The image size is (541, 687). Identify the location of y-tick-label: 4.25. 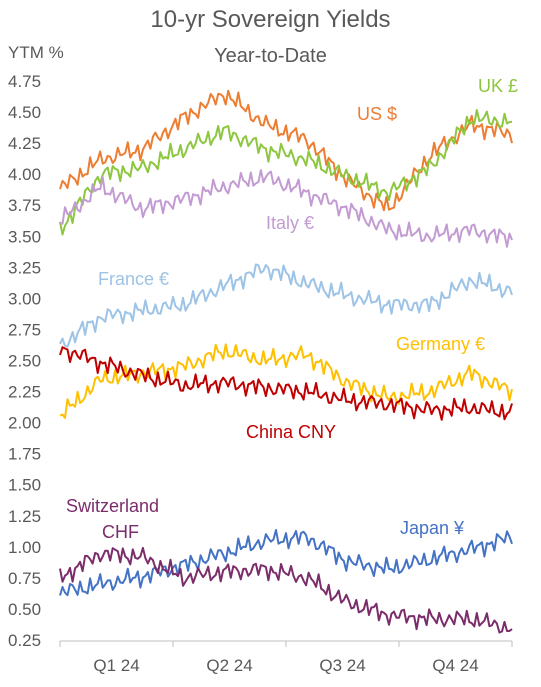
(24, 143).